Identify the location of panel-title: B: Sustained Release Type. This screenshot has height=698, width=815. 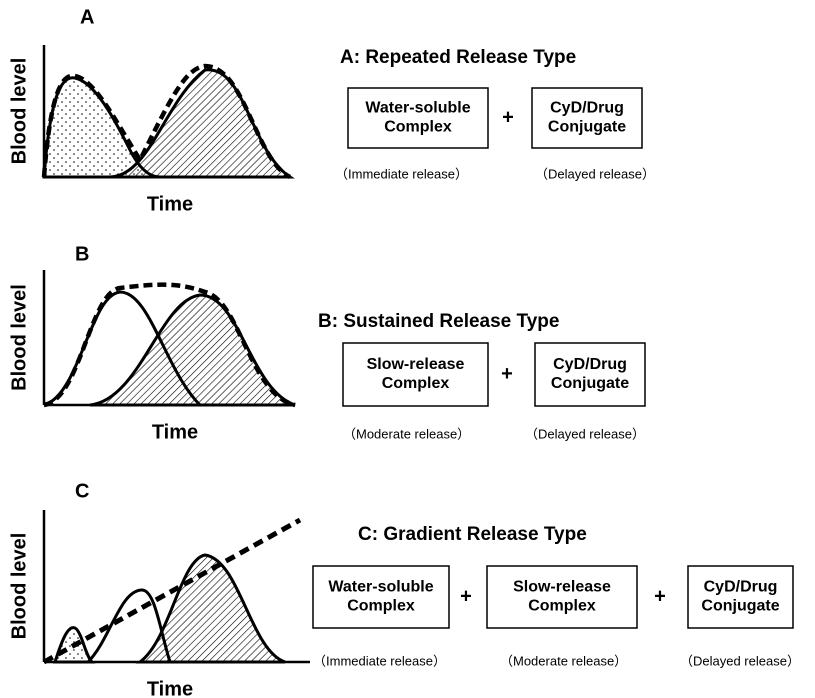
(438, 321).